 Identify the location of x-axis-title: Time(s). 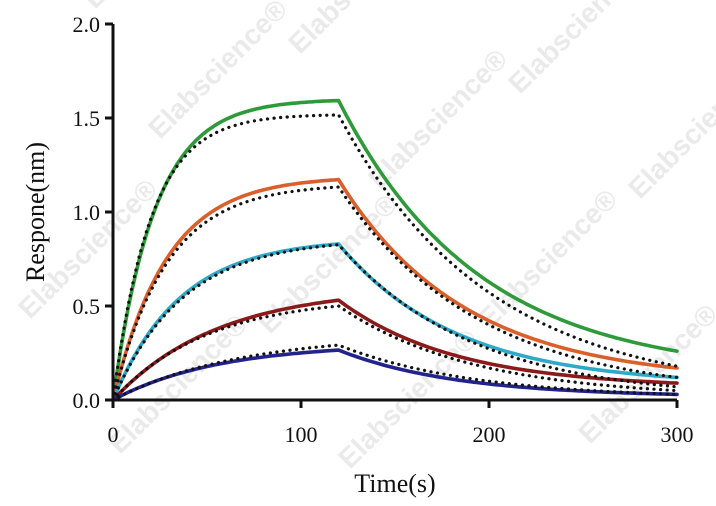
(394, 483).